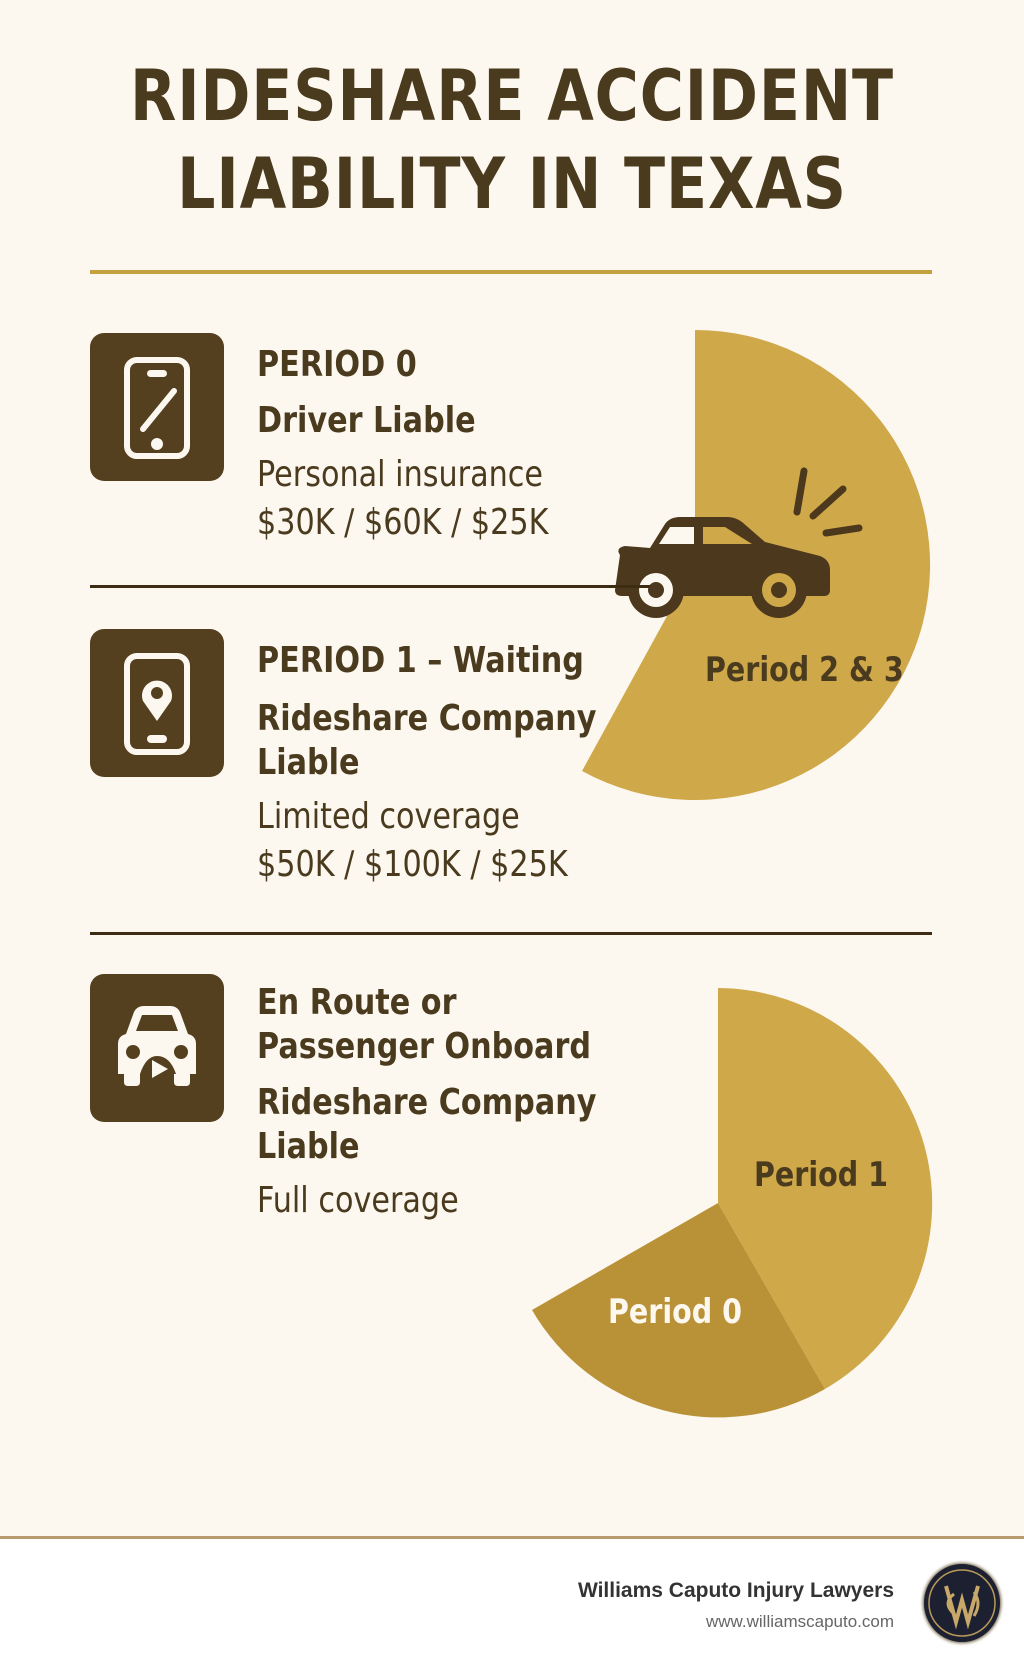 The height and width of the screenshot is (1669, 1024). I want to click on title-line-1: RIDESHARE ACCIDENT, so click(511, 96).